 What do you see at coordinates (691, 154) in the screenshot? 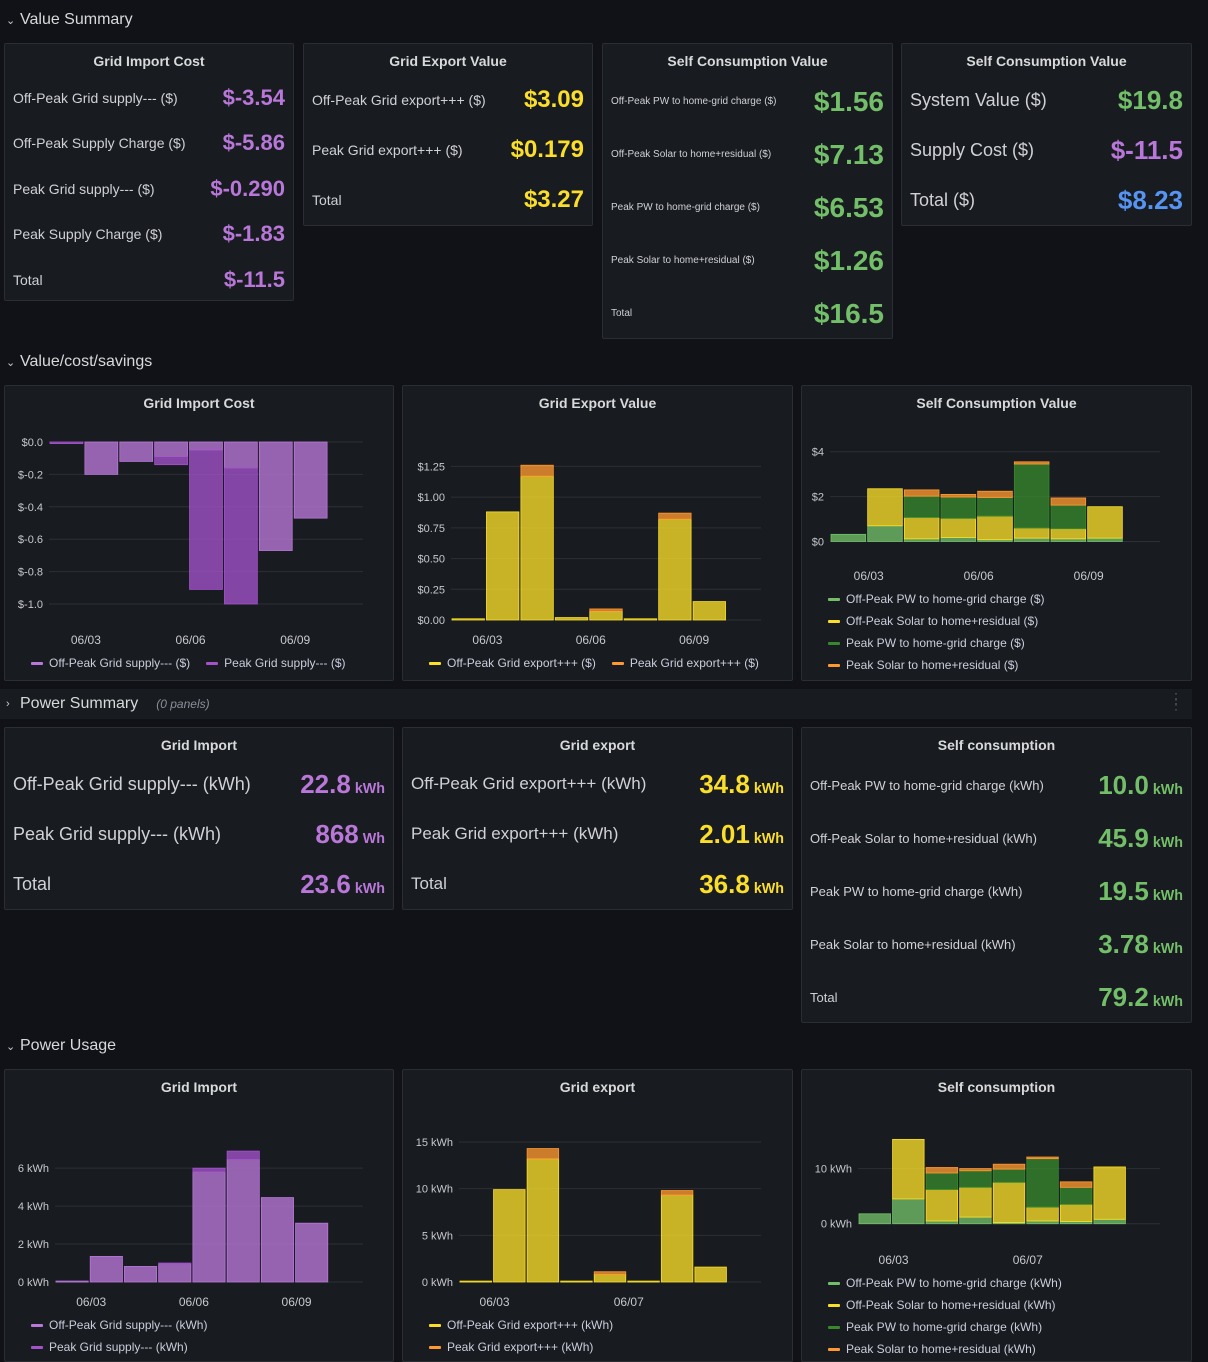
I see `stat-label: Off-Peak Solar to home+residual ($)` at bounding box center [691, 154].